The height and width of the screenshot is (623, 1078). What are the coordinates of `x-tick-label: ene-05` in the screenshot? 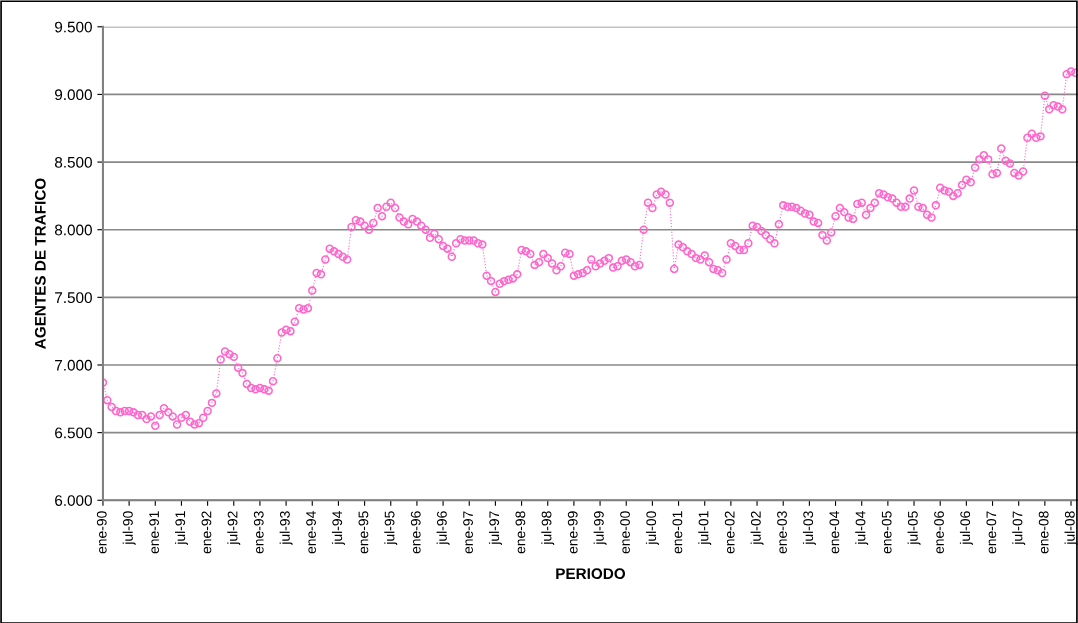 It's located at (886, 532).